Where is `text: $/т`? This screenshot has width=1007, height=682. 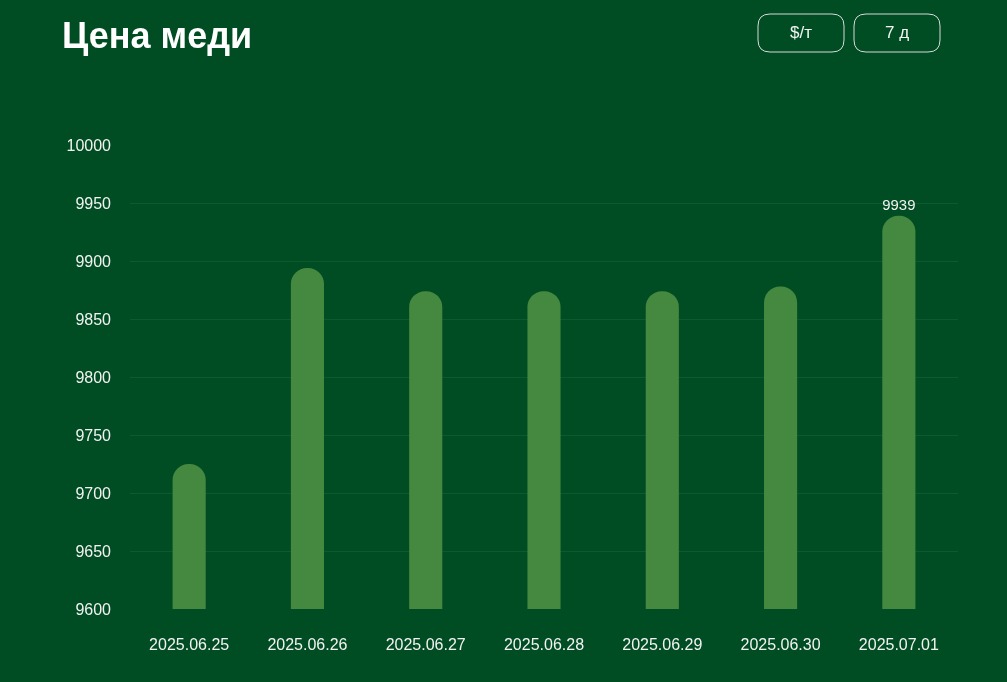
text: $/т is located at coordinates (801, 32).